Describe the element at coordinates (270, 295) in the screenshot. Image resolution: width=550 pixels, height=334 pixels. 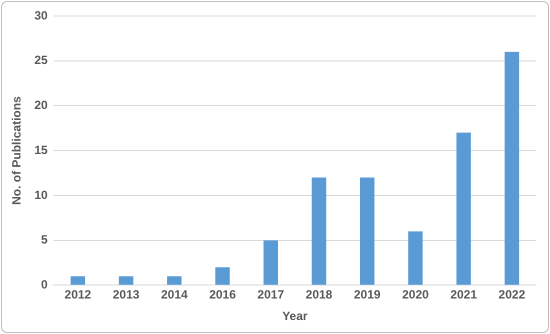
I see `x-tick-label: 2017` at that location.